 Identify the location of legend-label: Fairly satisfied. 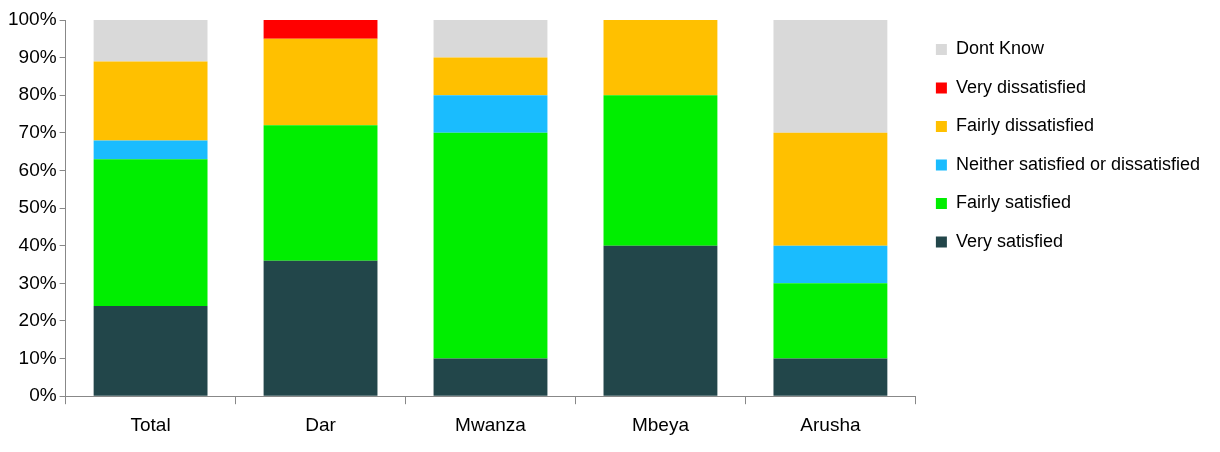
(1013, 202).